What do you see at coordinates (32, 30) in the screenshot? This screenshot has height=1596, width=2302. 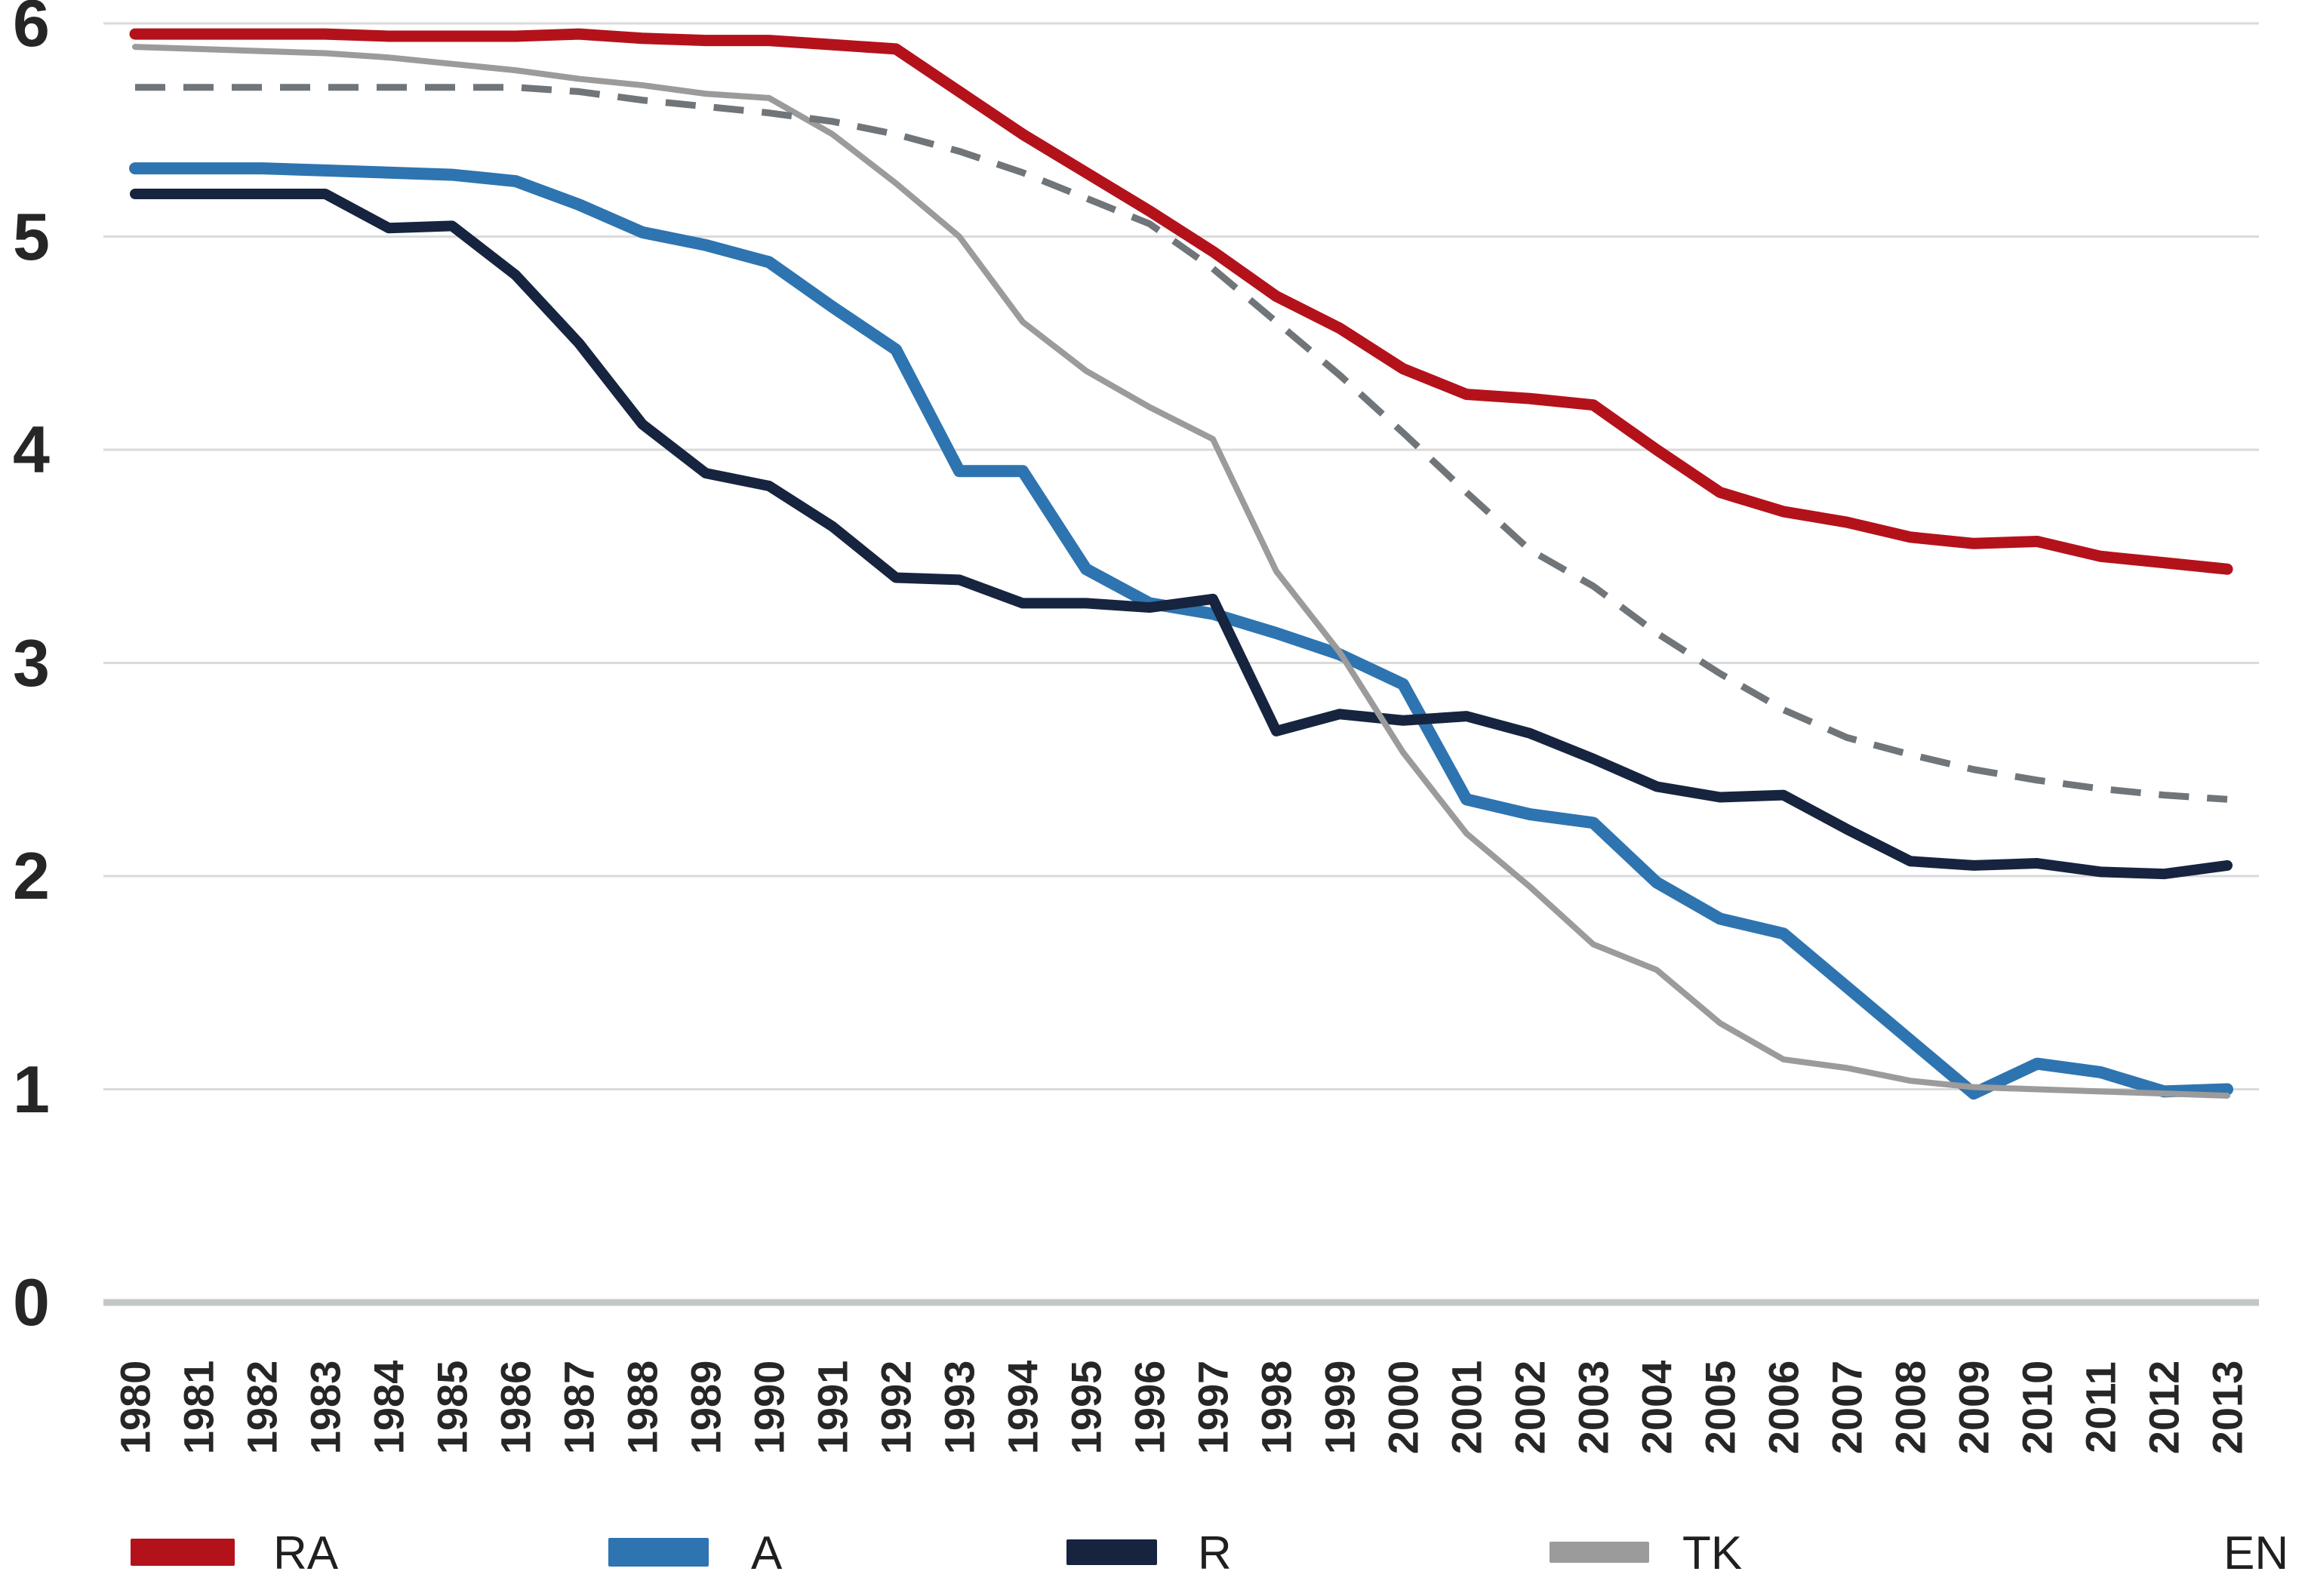 I see `y-tick-label-6: 6` at bounding box center [32, 30].